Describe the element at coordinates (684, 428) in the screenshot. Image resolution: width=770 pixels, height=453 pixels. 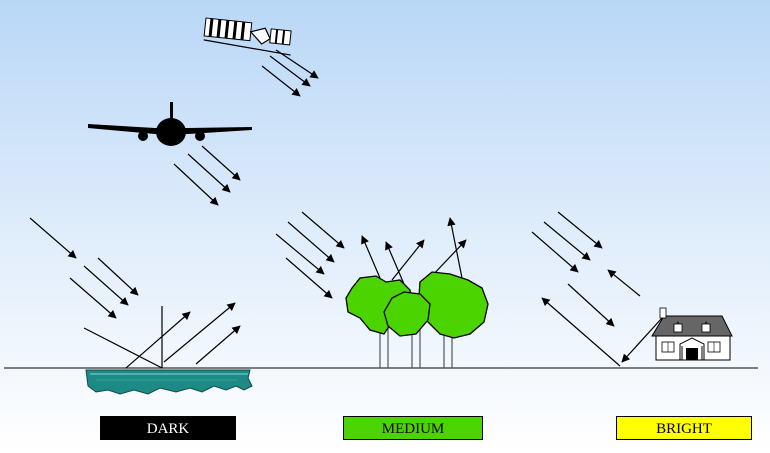
I see `bright-label: BRIGHT` at that location.